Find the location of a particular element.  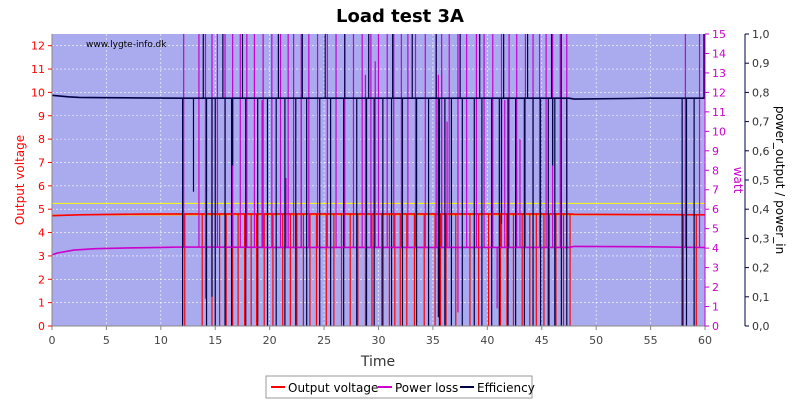

x-tick-label-3: 15 is located at coordinates (215, 340).